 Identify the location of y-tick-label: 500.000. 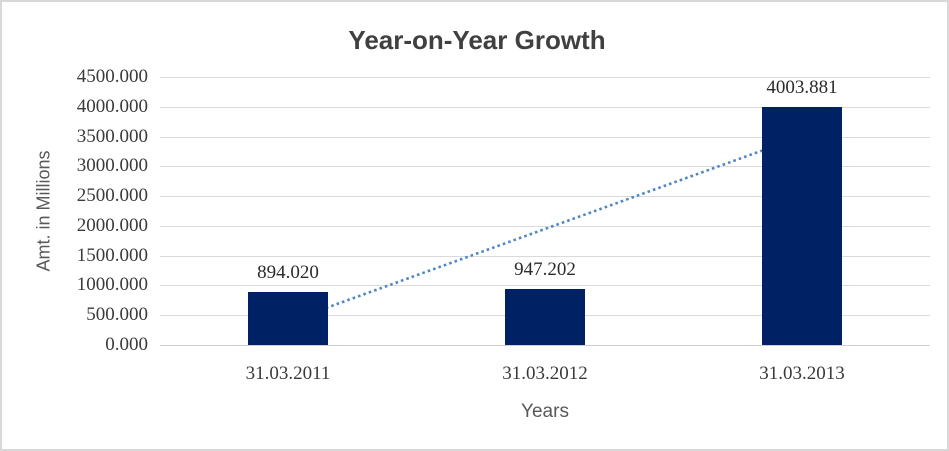
(117, 314).